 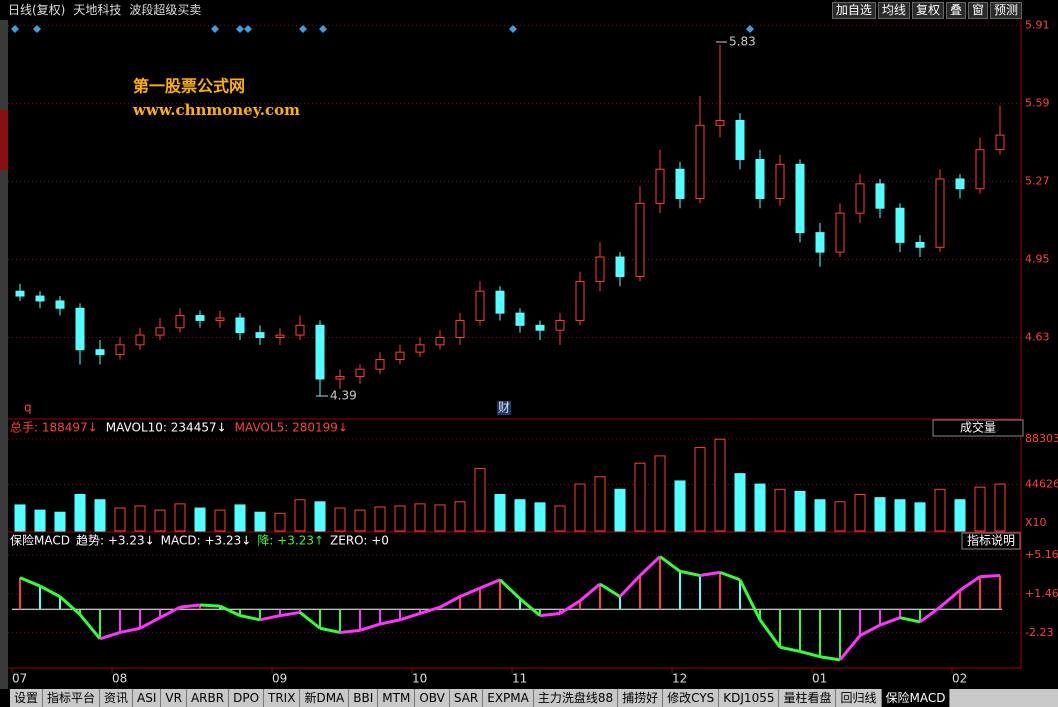 I want to click on signal-markers, so click(x=382, y=29).